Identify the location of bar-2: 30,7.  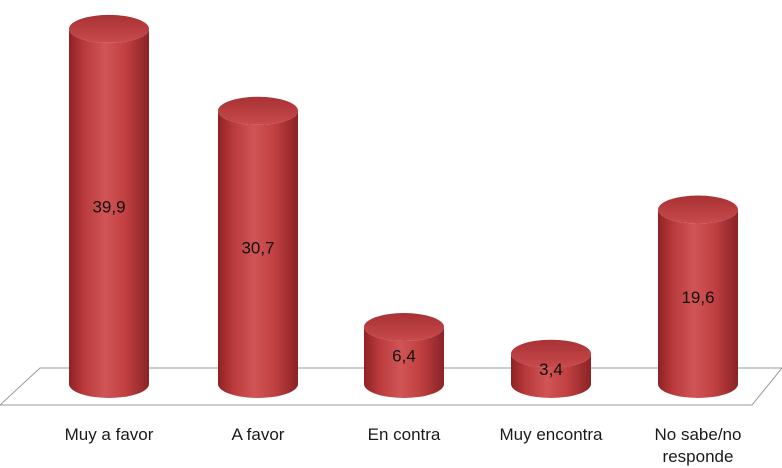
(258, 247).